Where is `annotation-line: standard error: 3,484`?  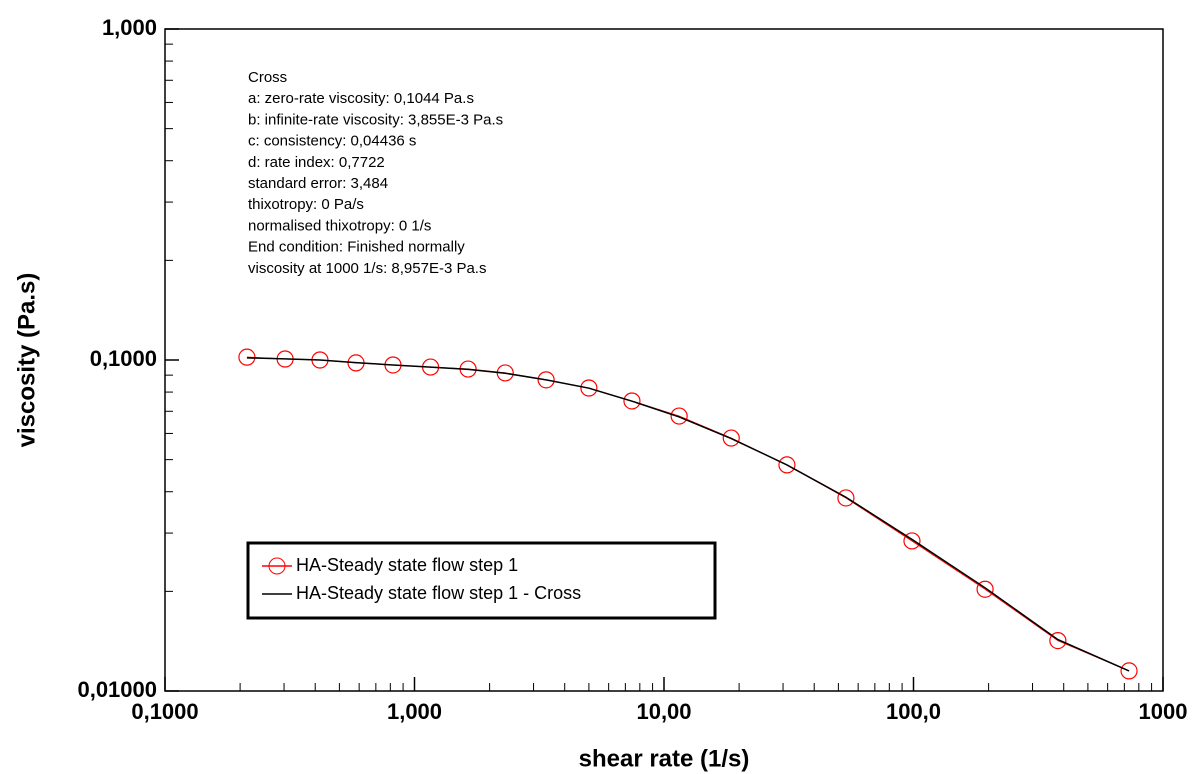 annotation-line: standard error: 3,484 is located at coordinates (318, 183).